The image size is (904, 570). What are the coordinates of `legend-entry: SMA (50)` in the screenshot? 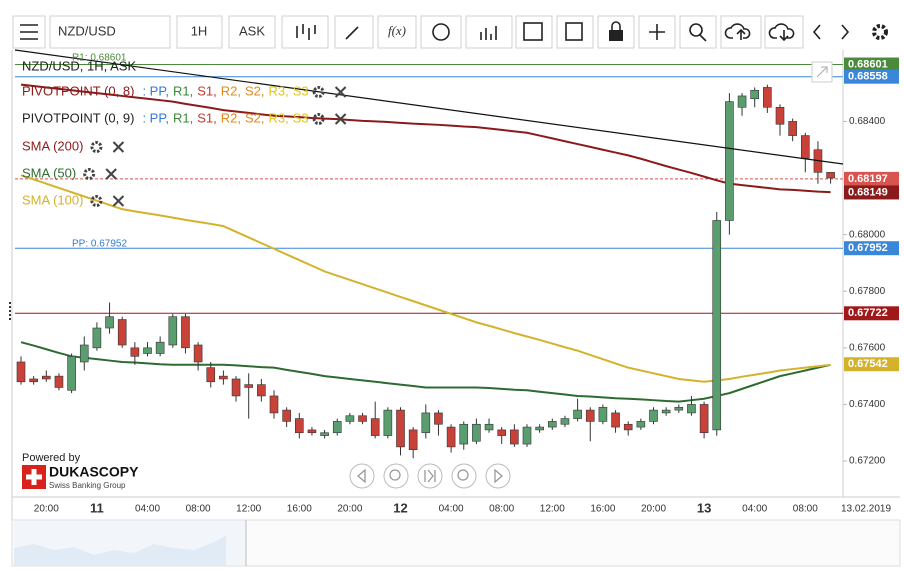 It's located at (49, 172).